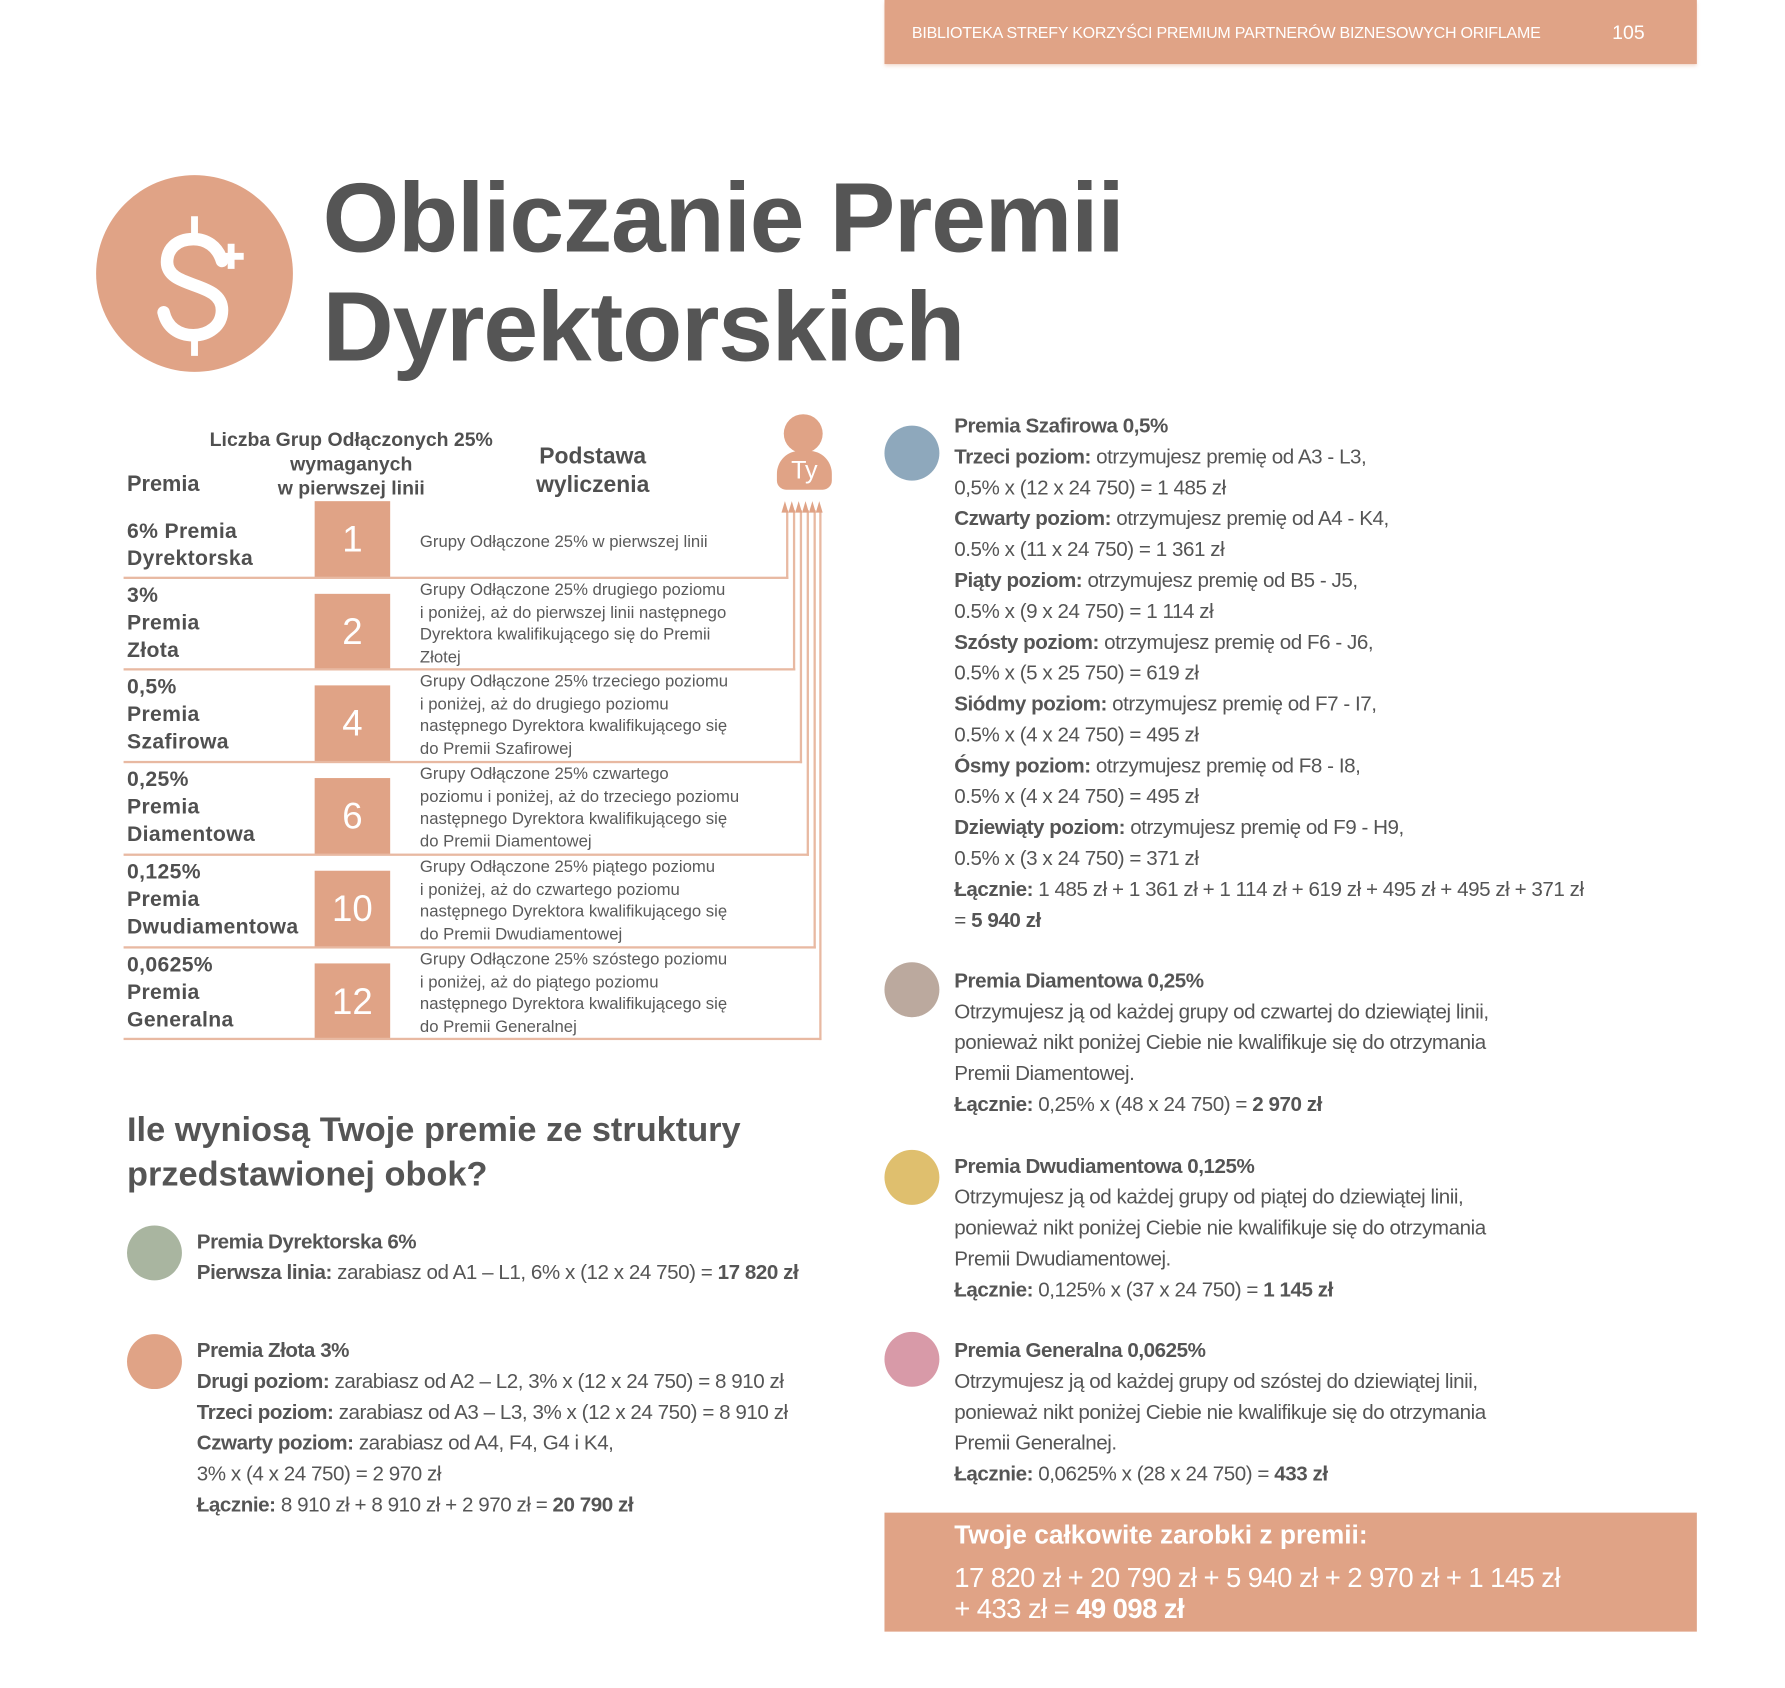 The height and width of the screenshot is (1688, 1785). I want to click on line-text: =, so click(963, 920).